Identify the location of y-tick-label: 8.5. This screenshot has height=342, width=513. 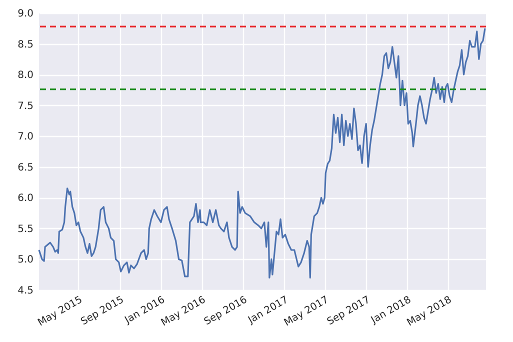
(26, 44).